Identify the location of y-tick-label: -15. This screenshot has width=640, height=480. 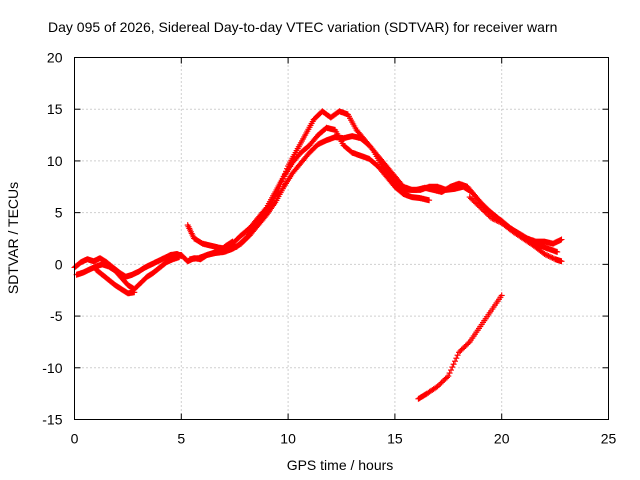
(52, 420).